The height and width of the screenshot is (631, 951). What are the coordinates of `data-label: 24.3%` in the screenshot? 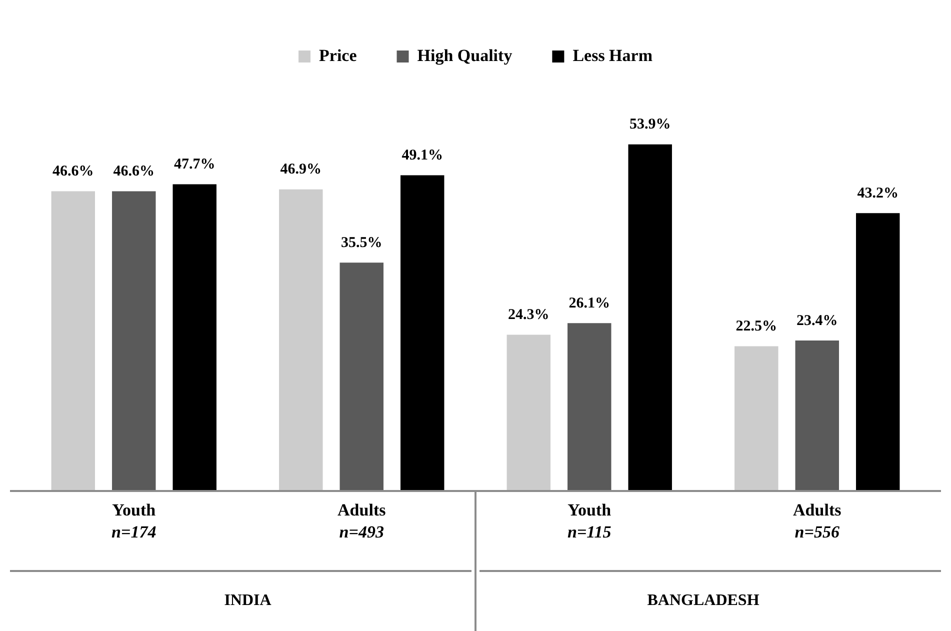 It's located at (529, 315).